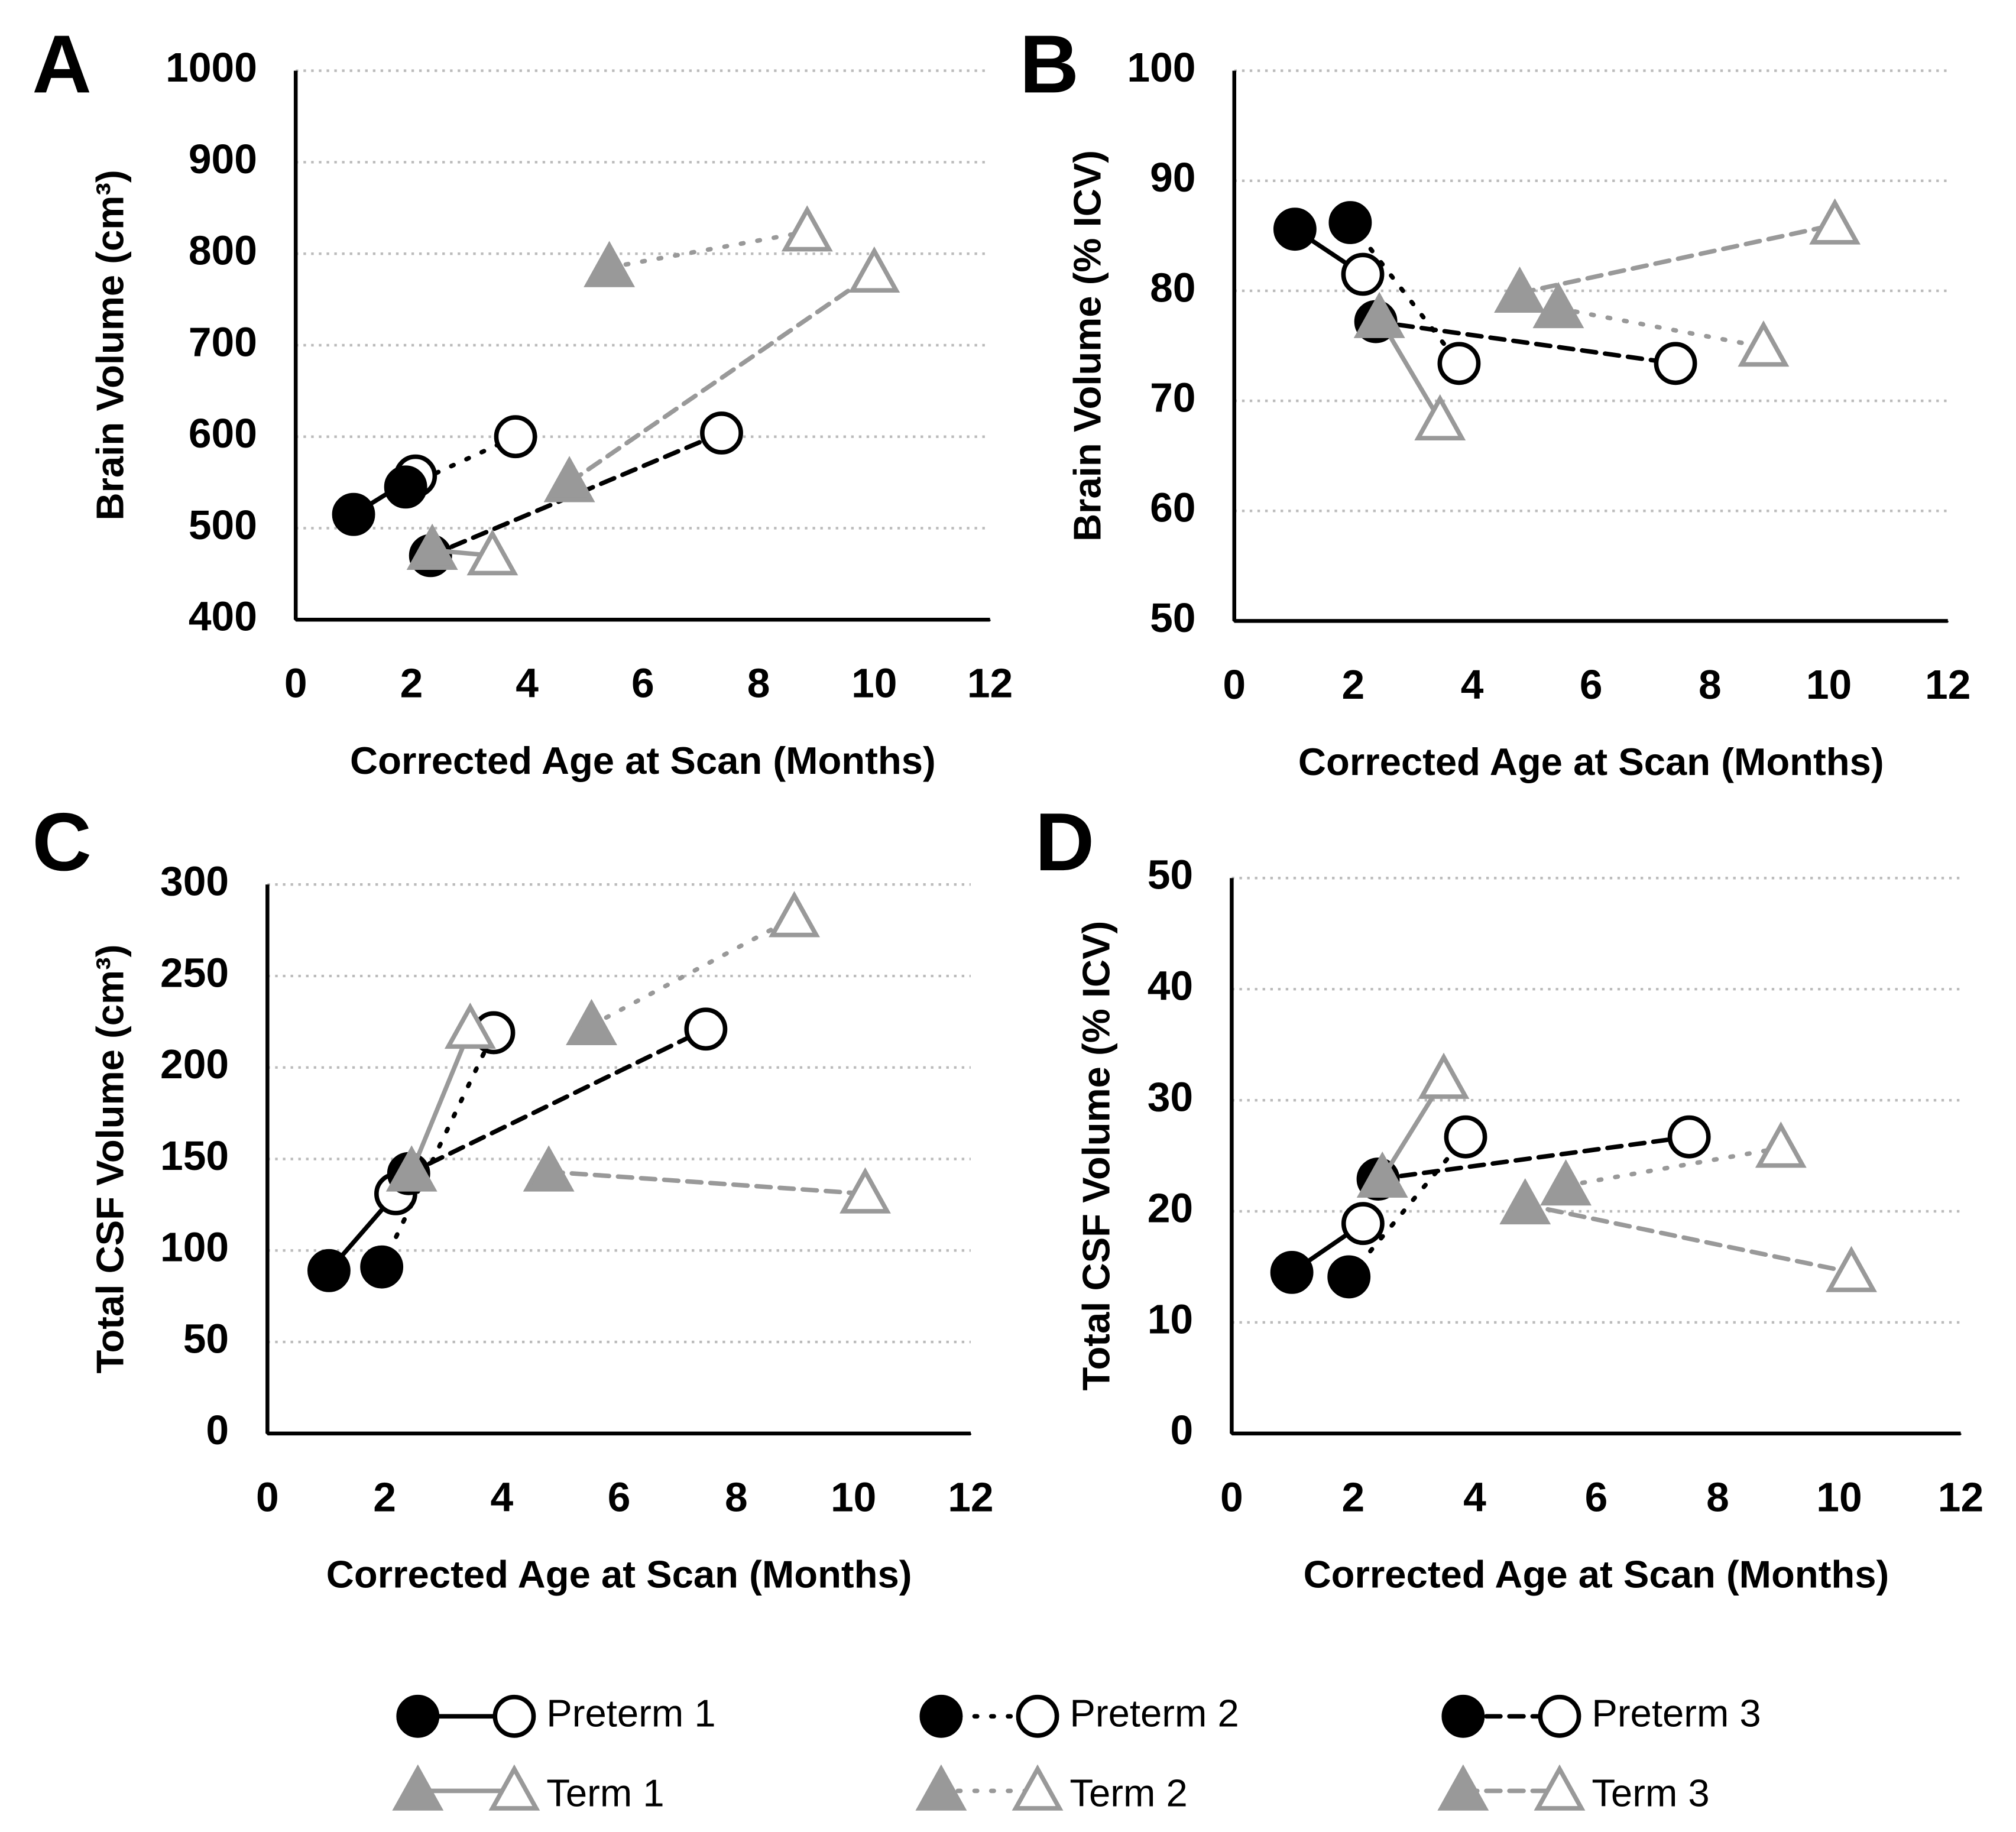 Image resolution: width=2016 pixels, height=1832 pixels. I want to click on y-tick-label: 900, so click(223, 159).